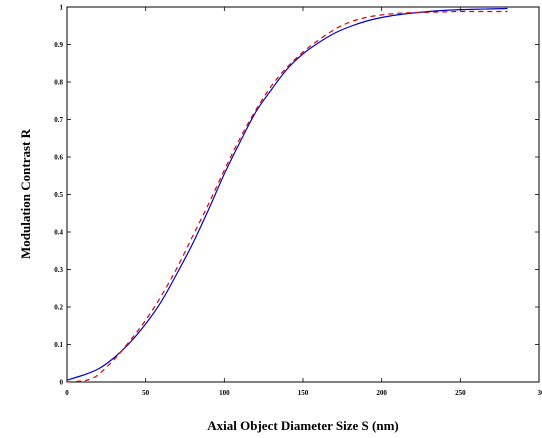 The image size is (542, 438). I want to click on y-tick-label: 0.3, so click(58, 270).